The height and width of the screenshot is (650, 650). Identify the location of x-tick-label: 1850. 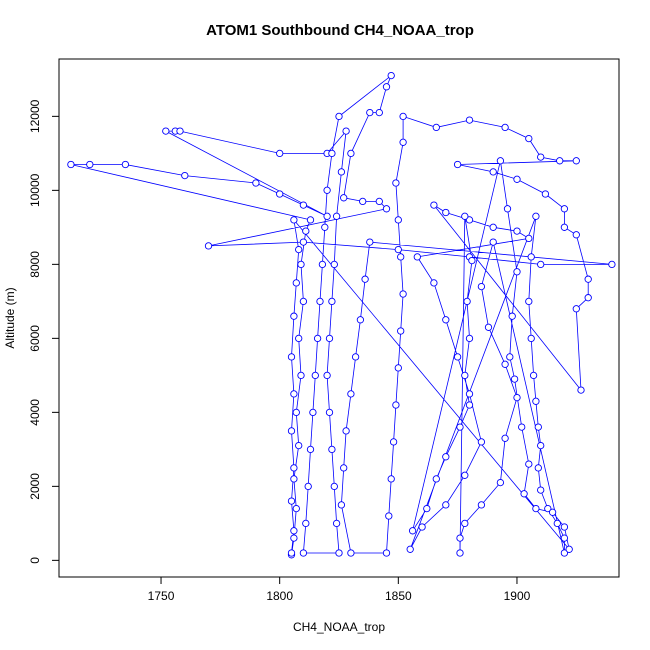
(398, 596).